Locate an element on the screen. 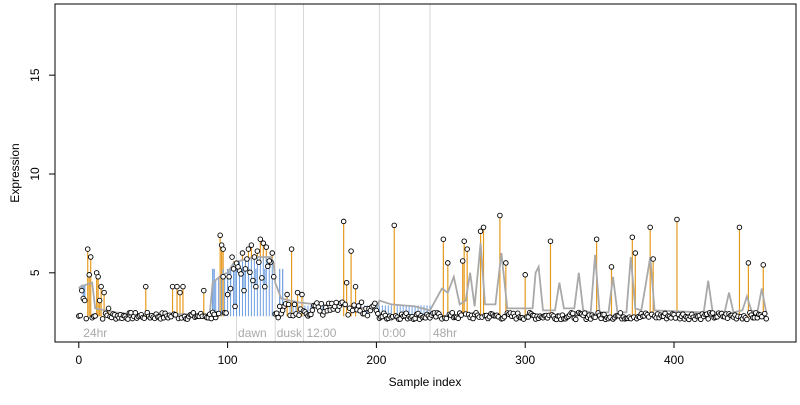 Image resolution: width=800 pixels, height=405 pixels. x-axis-label: Sample index is located at coordinates (425, 382).